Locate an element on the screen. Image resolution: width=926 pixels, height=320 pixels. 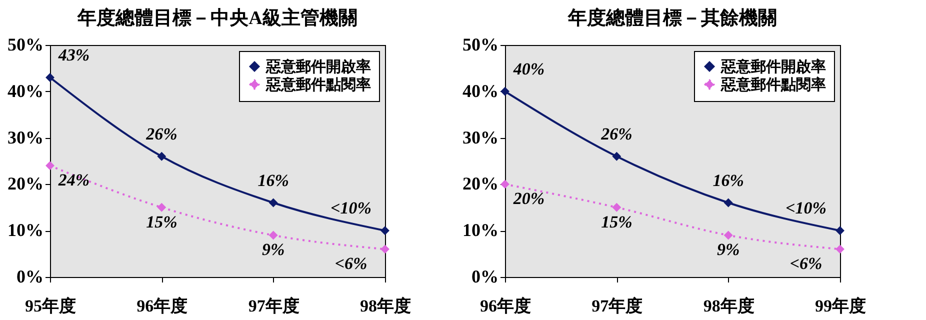
data-label: 20% is located at coordinates (528, 198).